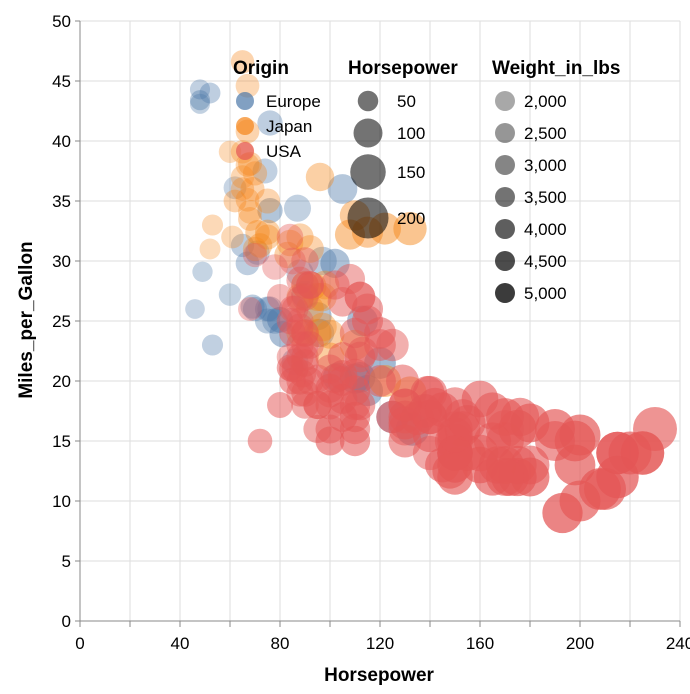 Image resolution: width=690 pixels, height=694 pixels. What do you see at coordinates (61, 381) in the screenshot?
I see `y-tick-label: 20` at bounding box center [61, 381].